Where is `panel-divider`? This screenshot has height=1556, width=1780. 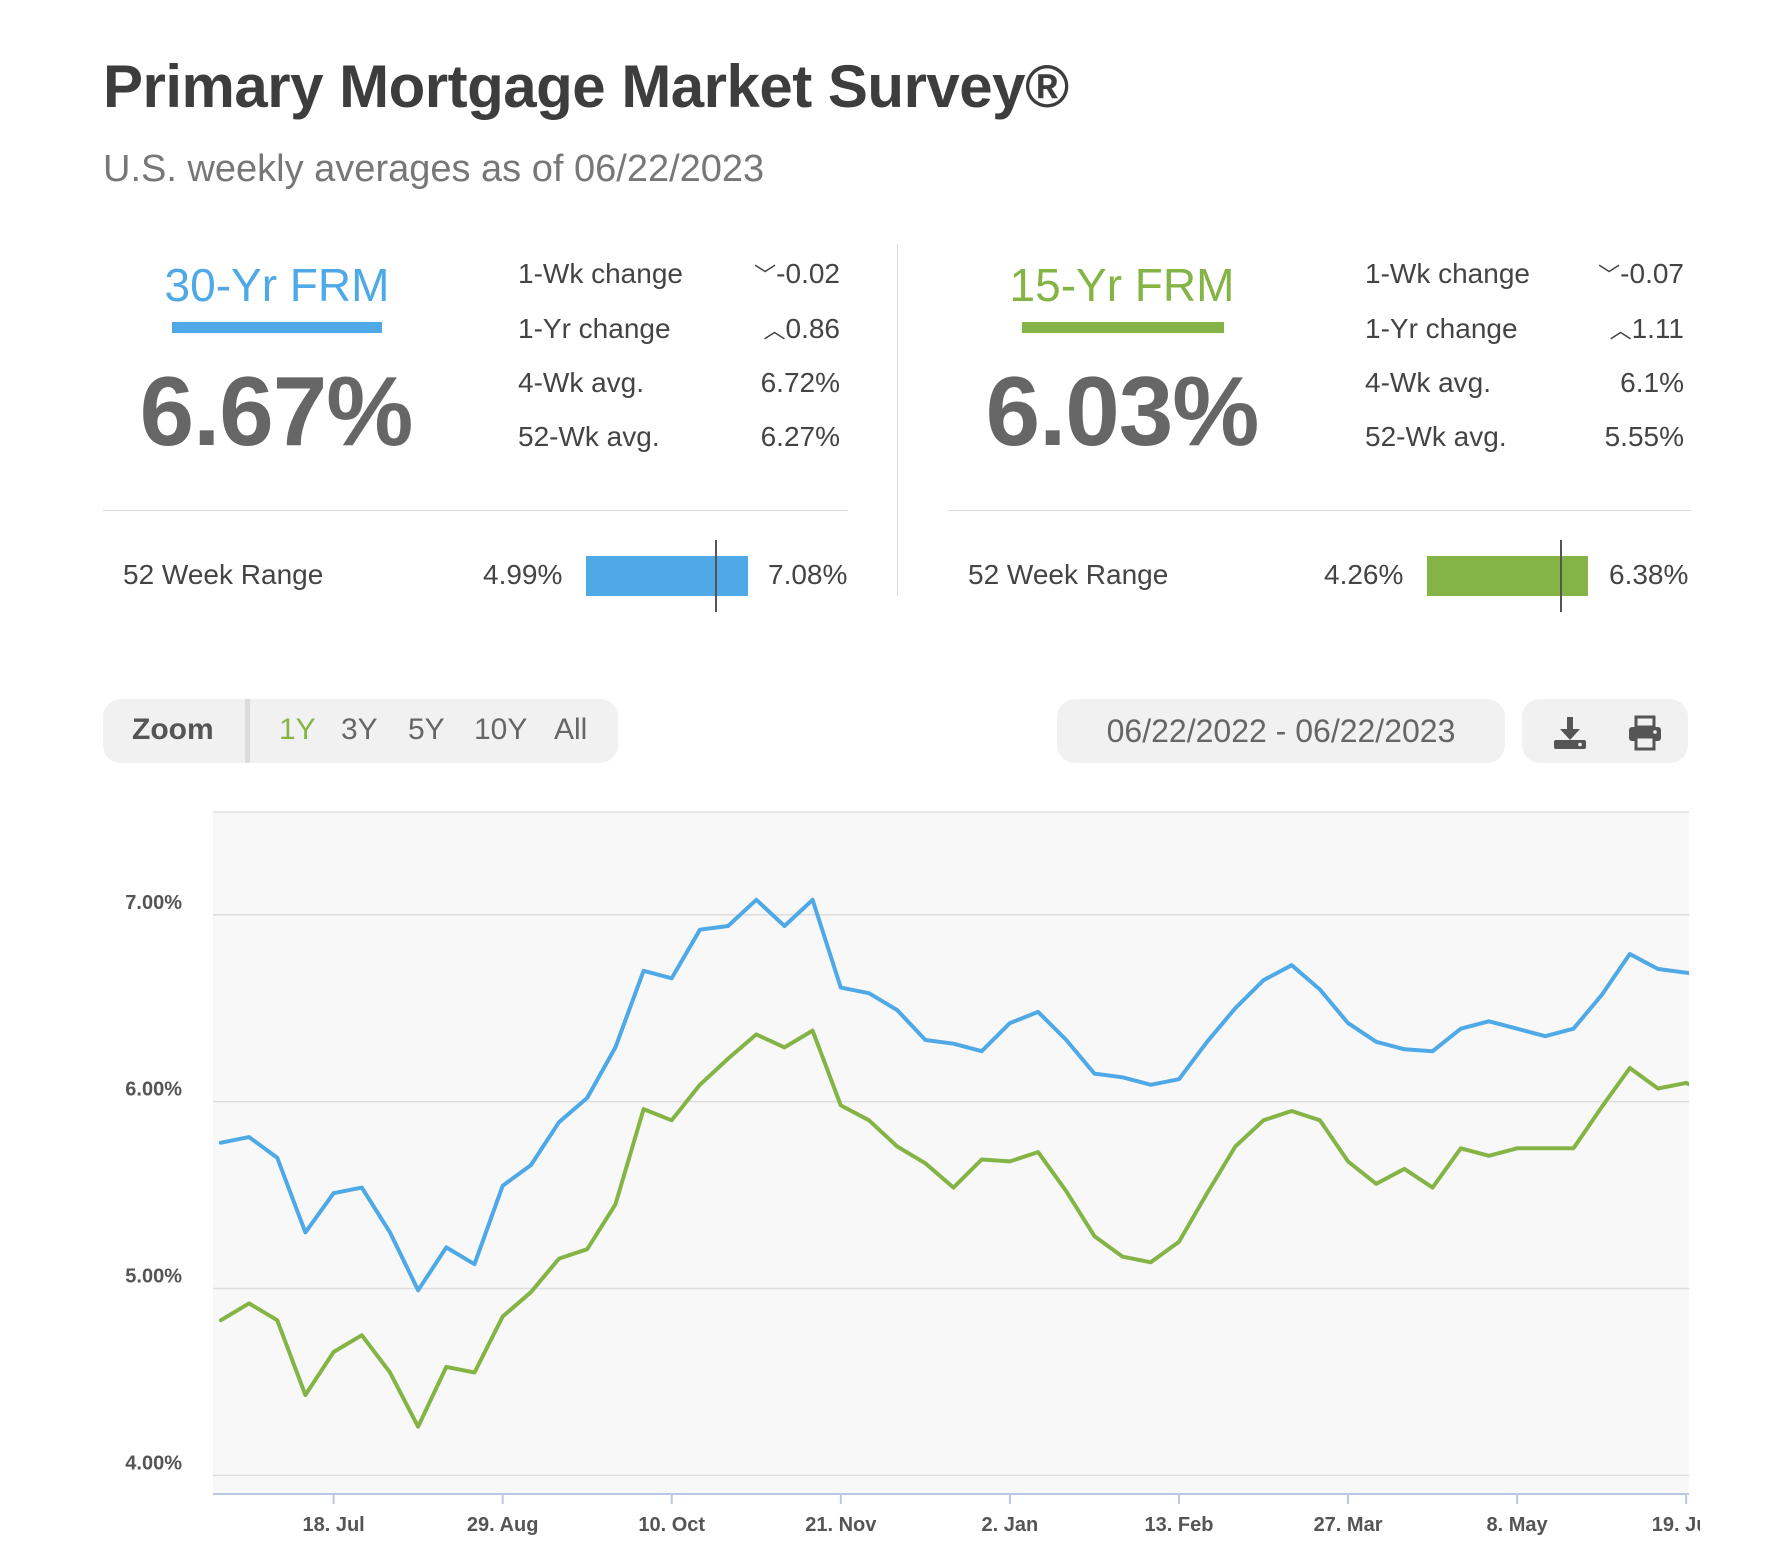
panel-divider is located at coordinates (897, 420).